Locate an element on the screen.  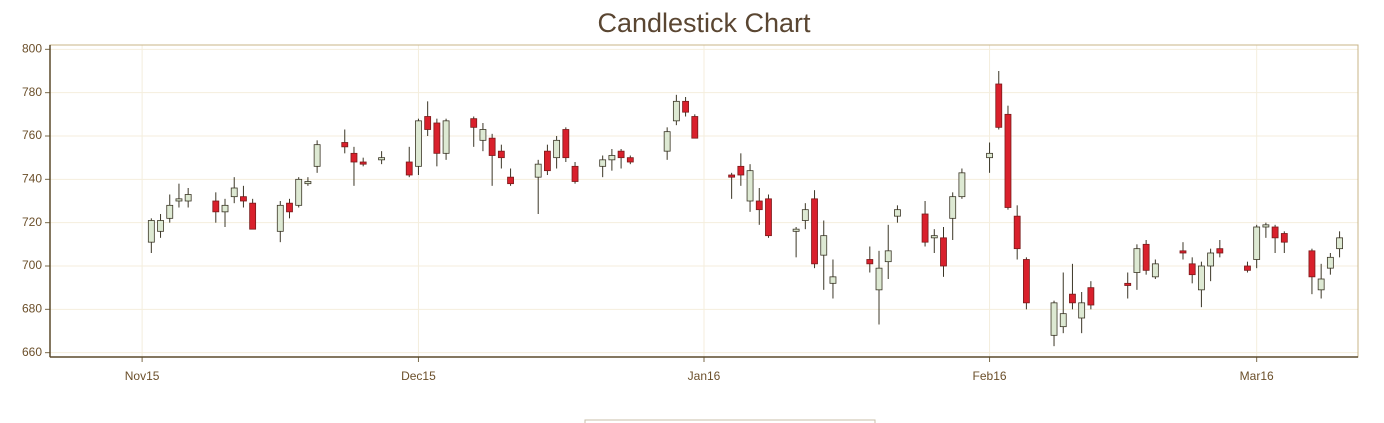
y-tick-label: 740 is located at coordinates (32, 179).